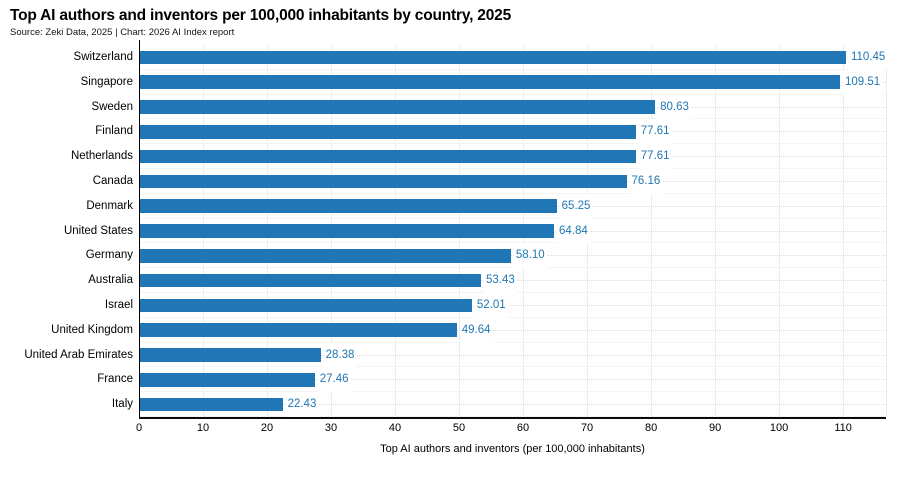 This screenshot has height=482, width=900. Describe the element at coordinates (101, 156) in the screenshot. I see `country-label: Netherlands` at that location.